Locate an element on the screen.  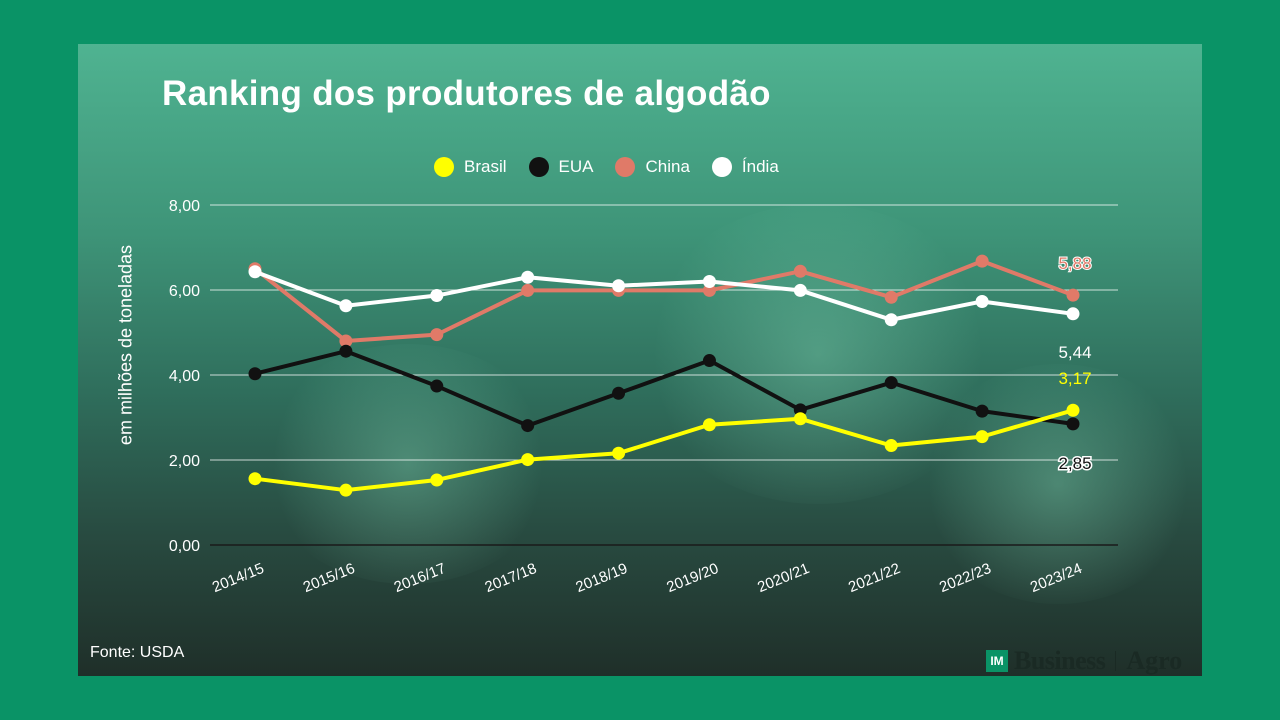
x-tick-label: 2015/16 is located at coordinates (329, 578).